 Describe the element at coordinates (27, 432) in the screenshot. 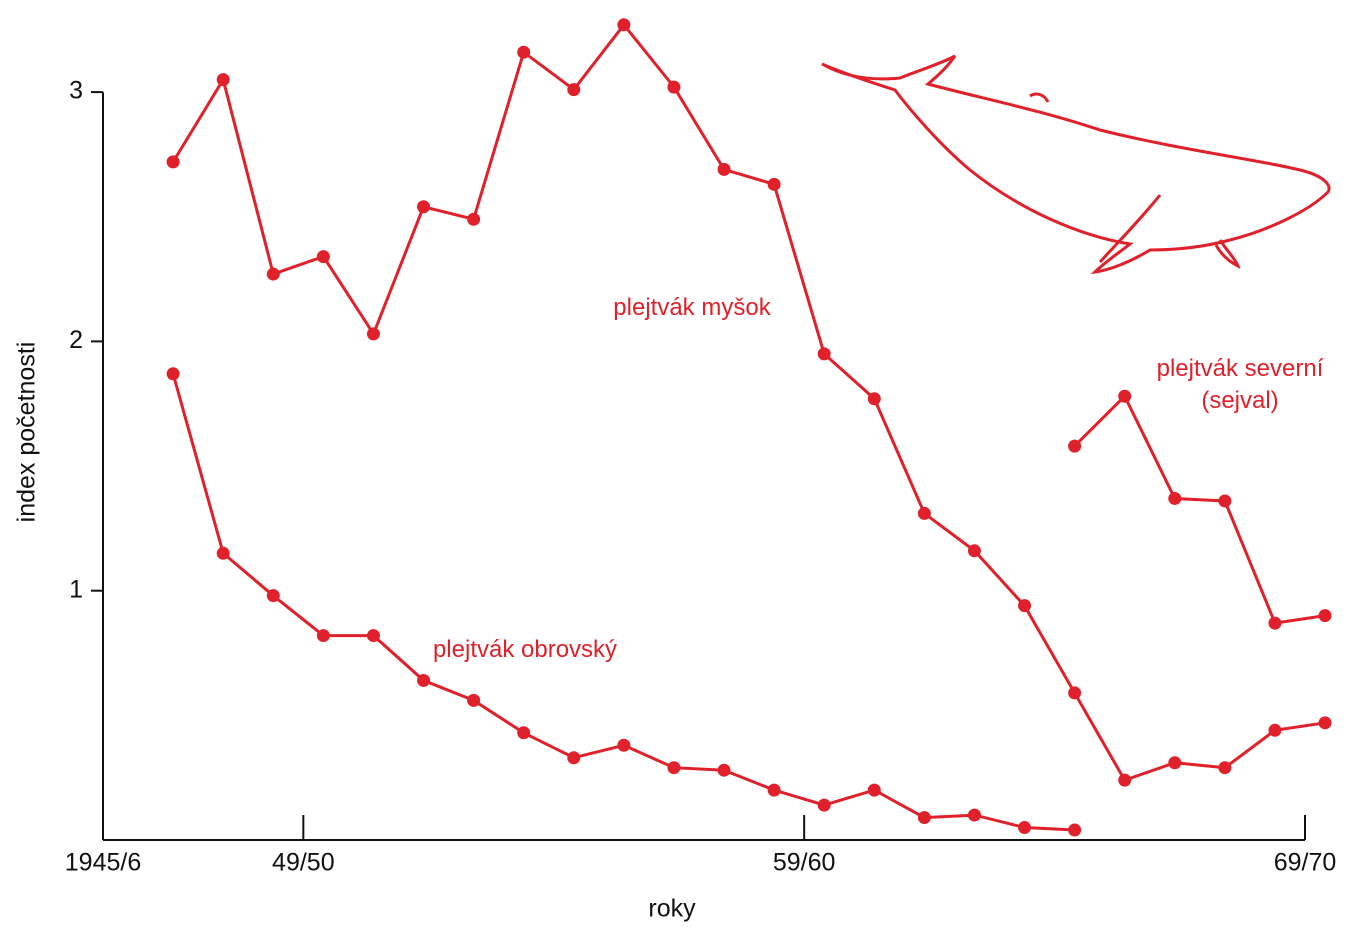

I see `y-axis-label: index početnosti` at that location.